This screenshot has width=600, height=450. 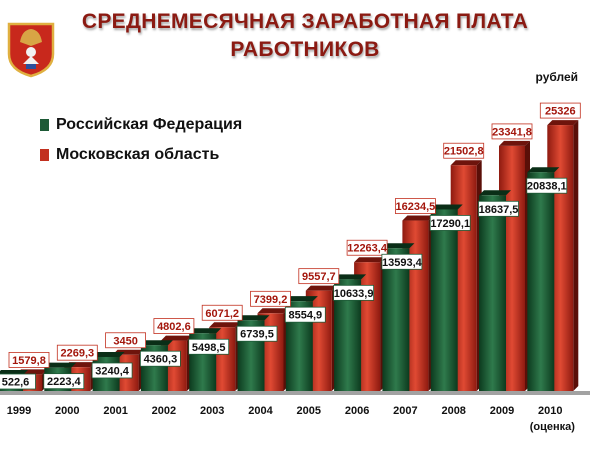 What do you see at coordinates (309, 411) in the screenshot?
I see `x-tick-label: 2005` at bounding box center [309, 411].